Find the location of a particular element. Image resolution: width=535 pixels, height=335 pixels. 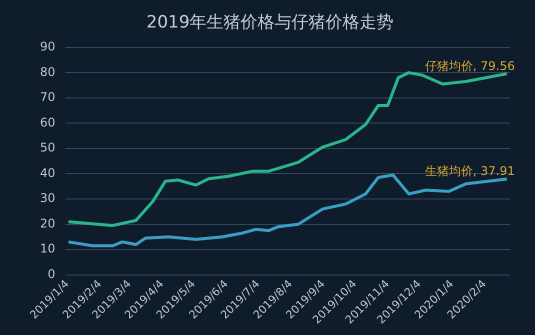

chart-title: 2019年生猪价格与仔猪价格走势 is located at coordinates (270, 22).